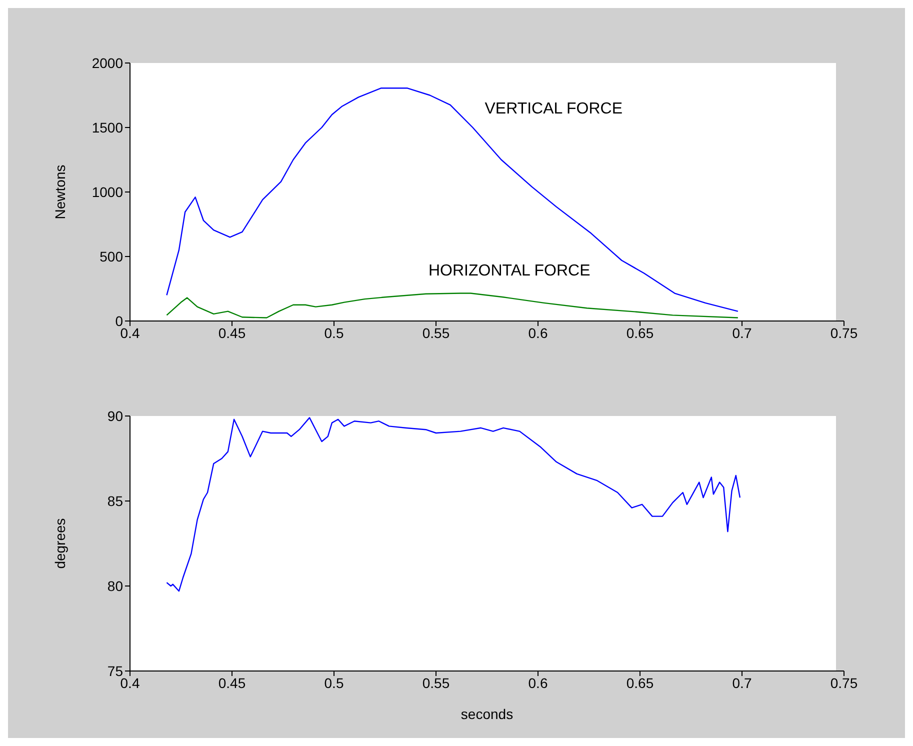  What do you see at coordinates (115, 586) in the screenshot?
I see `y-tick-label: 80` at bounding box center [115, 586].